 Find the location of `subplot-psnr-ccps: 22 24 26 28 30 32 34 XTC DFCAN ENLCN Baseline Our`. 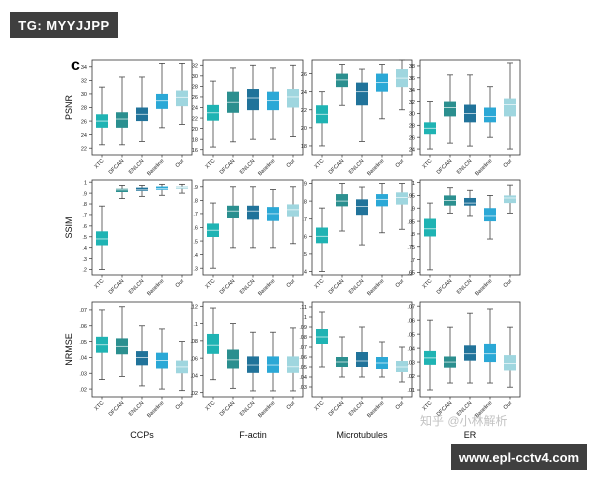

subplot-psnr-ccps: 22 24 26 28 30 32 34 XTC DFCAN ENLCN Baseline Our is located at coordinates (137, 118).